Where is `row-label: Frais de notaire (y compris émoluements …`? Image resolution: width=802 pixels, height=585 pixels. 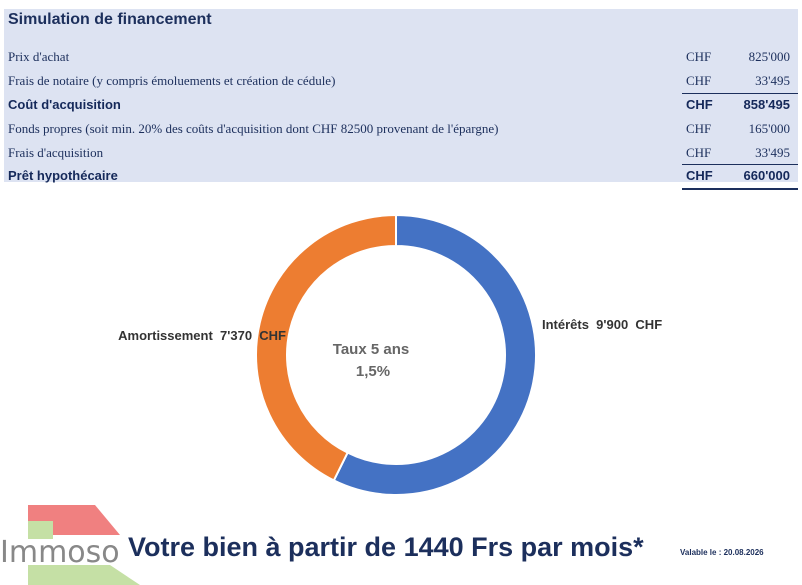 row-label: Frais de notaire (y compris émoluements … is located at coordinates (172, 80).